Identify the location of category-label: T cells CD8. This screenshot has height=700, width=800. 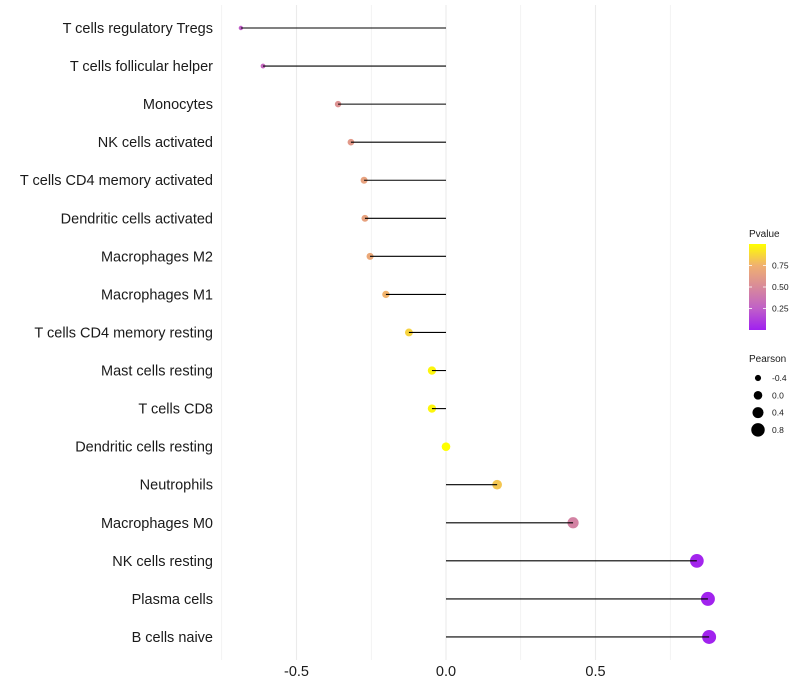
(175, 410).